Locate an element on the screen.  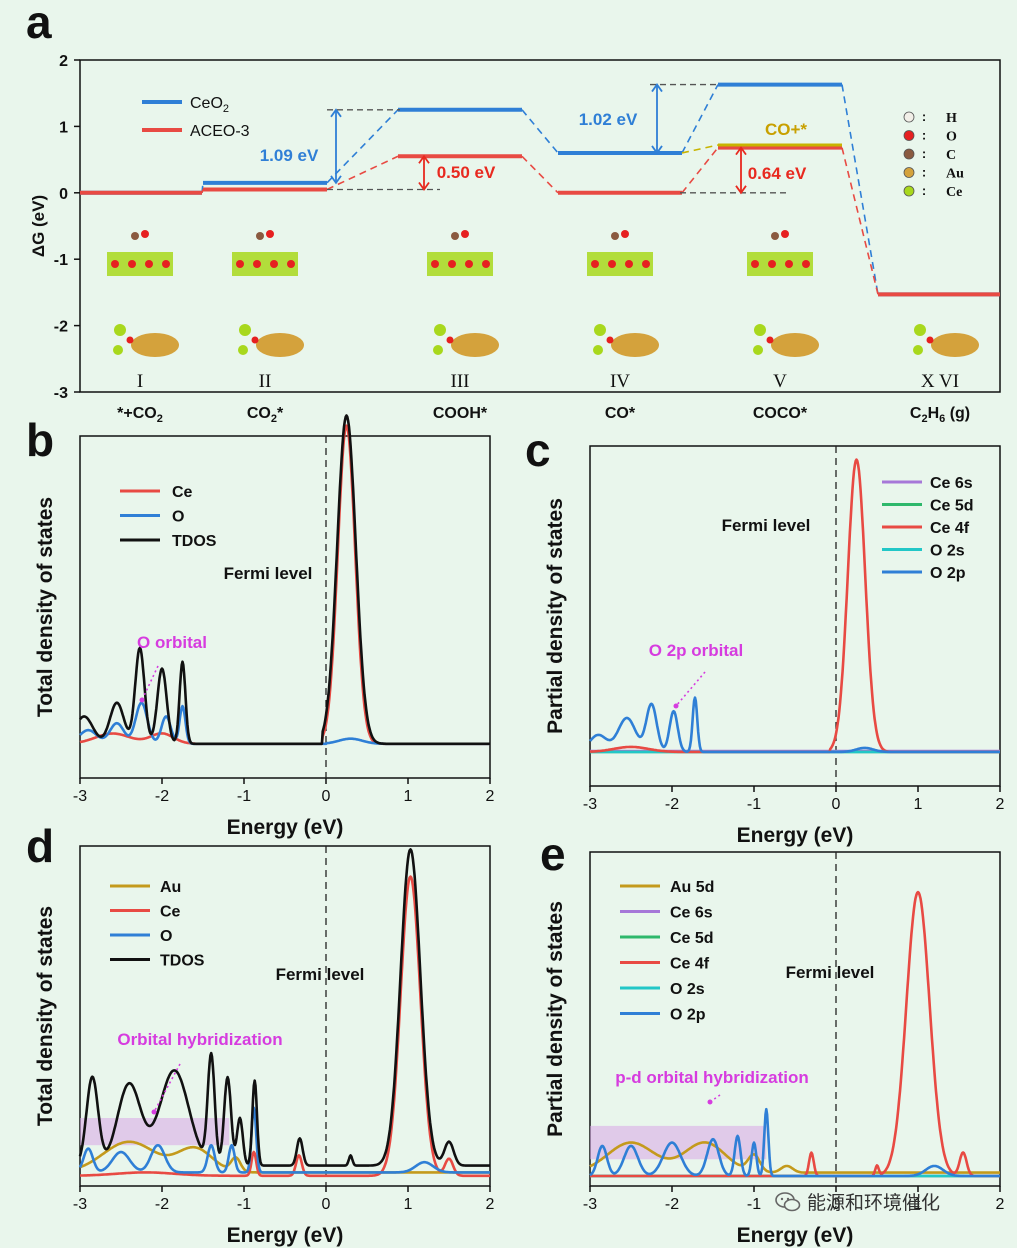
panel-a-ytick-label: 1 is located at coordinates (63, 127).